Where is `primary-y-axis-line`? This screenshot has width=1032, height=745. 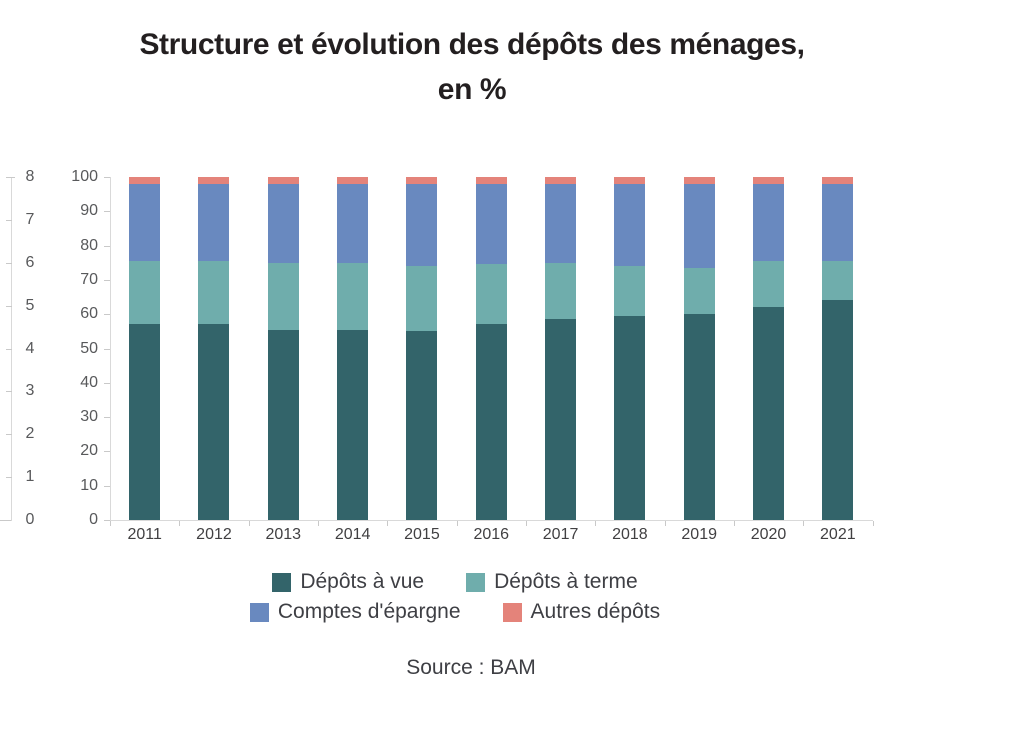
primary-y-axis-line is located at coordinates (110, 349).